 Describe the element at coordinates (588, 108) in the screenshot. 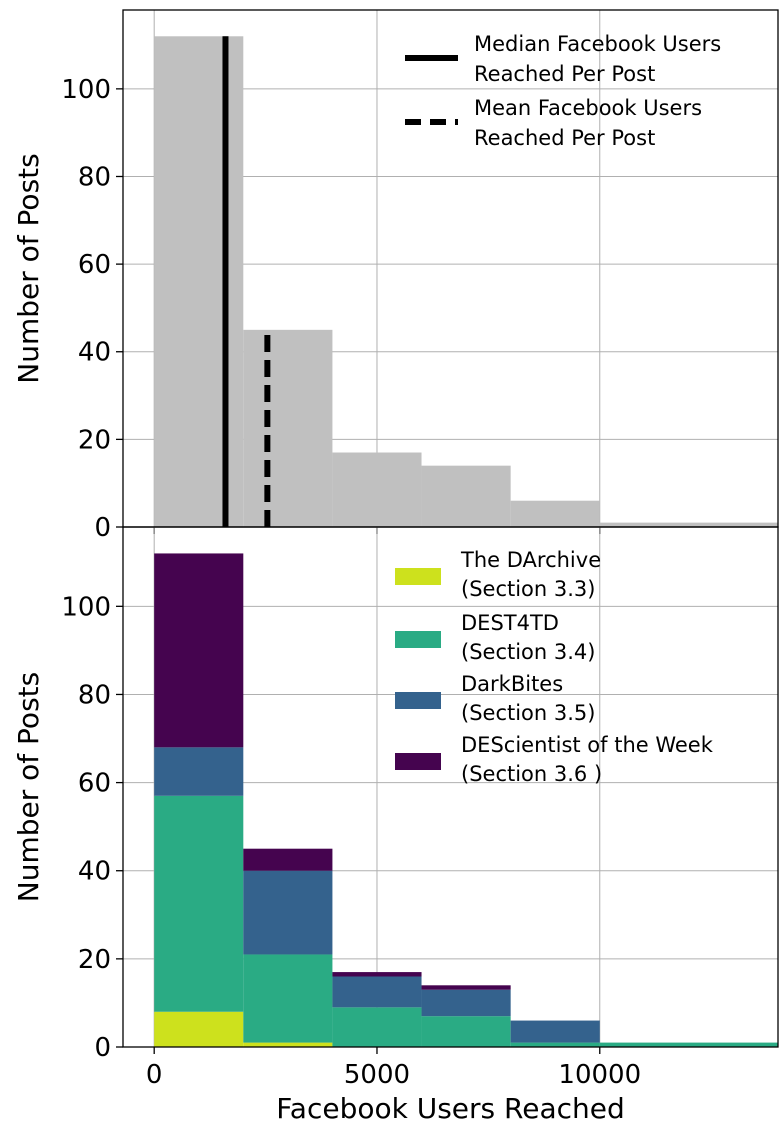

I see `legend-label: Mean Facebook Users` at that location.